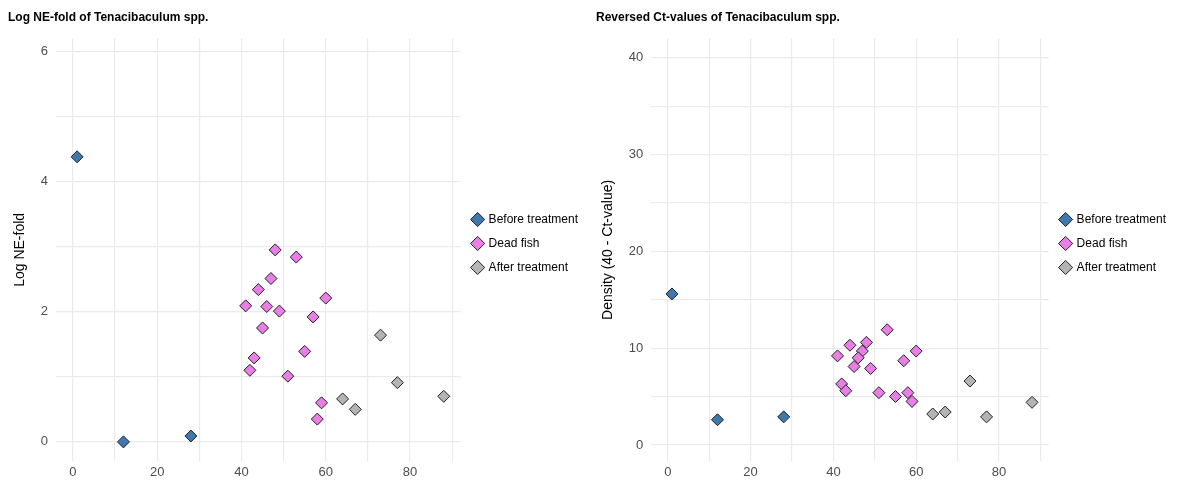 Image resolution: width=1192 pixels, height=491 pixels. Describe the element at coordinates (718, 16) in the screenshot. I see `chart-title: Reversed Ct-values of Tenacibaculum spp.` at that location.